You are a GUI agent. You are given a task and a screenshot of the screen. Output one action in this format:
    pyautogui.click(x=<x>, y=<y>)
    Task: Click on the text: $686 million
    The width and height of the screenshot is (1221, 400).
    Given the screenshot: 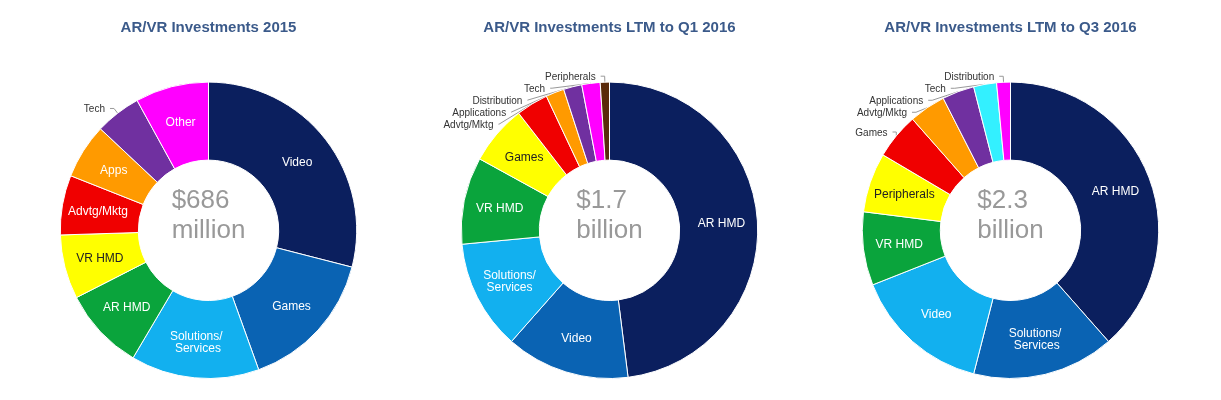 What is the action you would take?
    pyautogui.click(x=208, y=214)
    